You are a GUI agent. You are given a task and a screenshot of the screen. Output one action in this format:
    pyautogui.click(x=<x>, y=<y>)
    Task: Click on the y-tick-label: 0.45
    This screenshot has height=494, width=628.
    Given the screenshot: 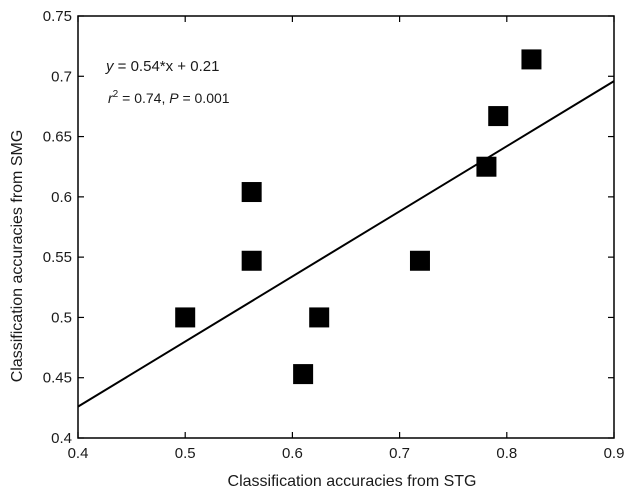 What is the action you would take?
    pyautogui.click(x=57, y=378)
    